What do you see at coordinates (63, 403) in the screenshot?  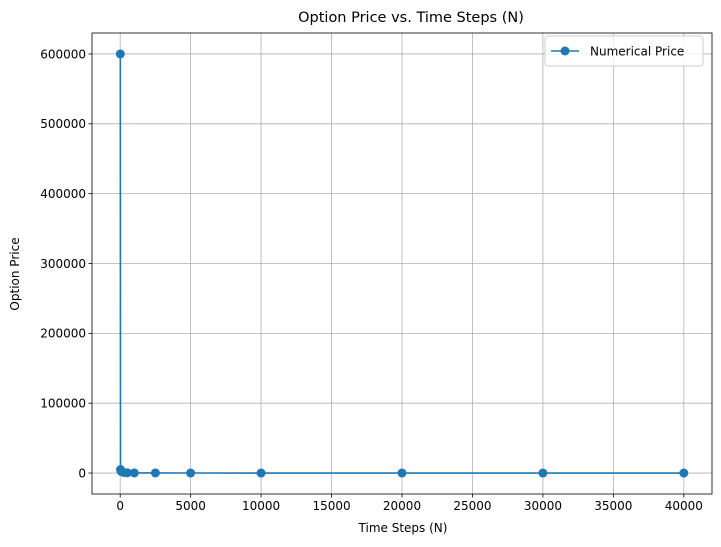 I see `y-tick-label: 100000` at bounding box center [63, 403].